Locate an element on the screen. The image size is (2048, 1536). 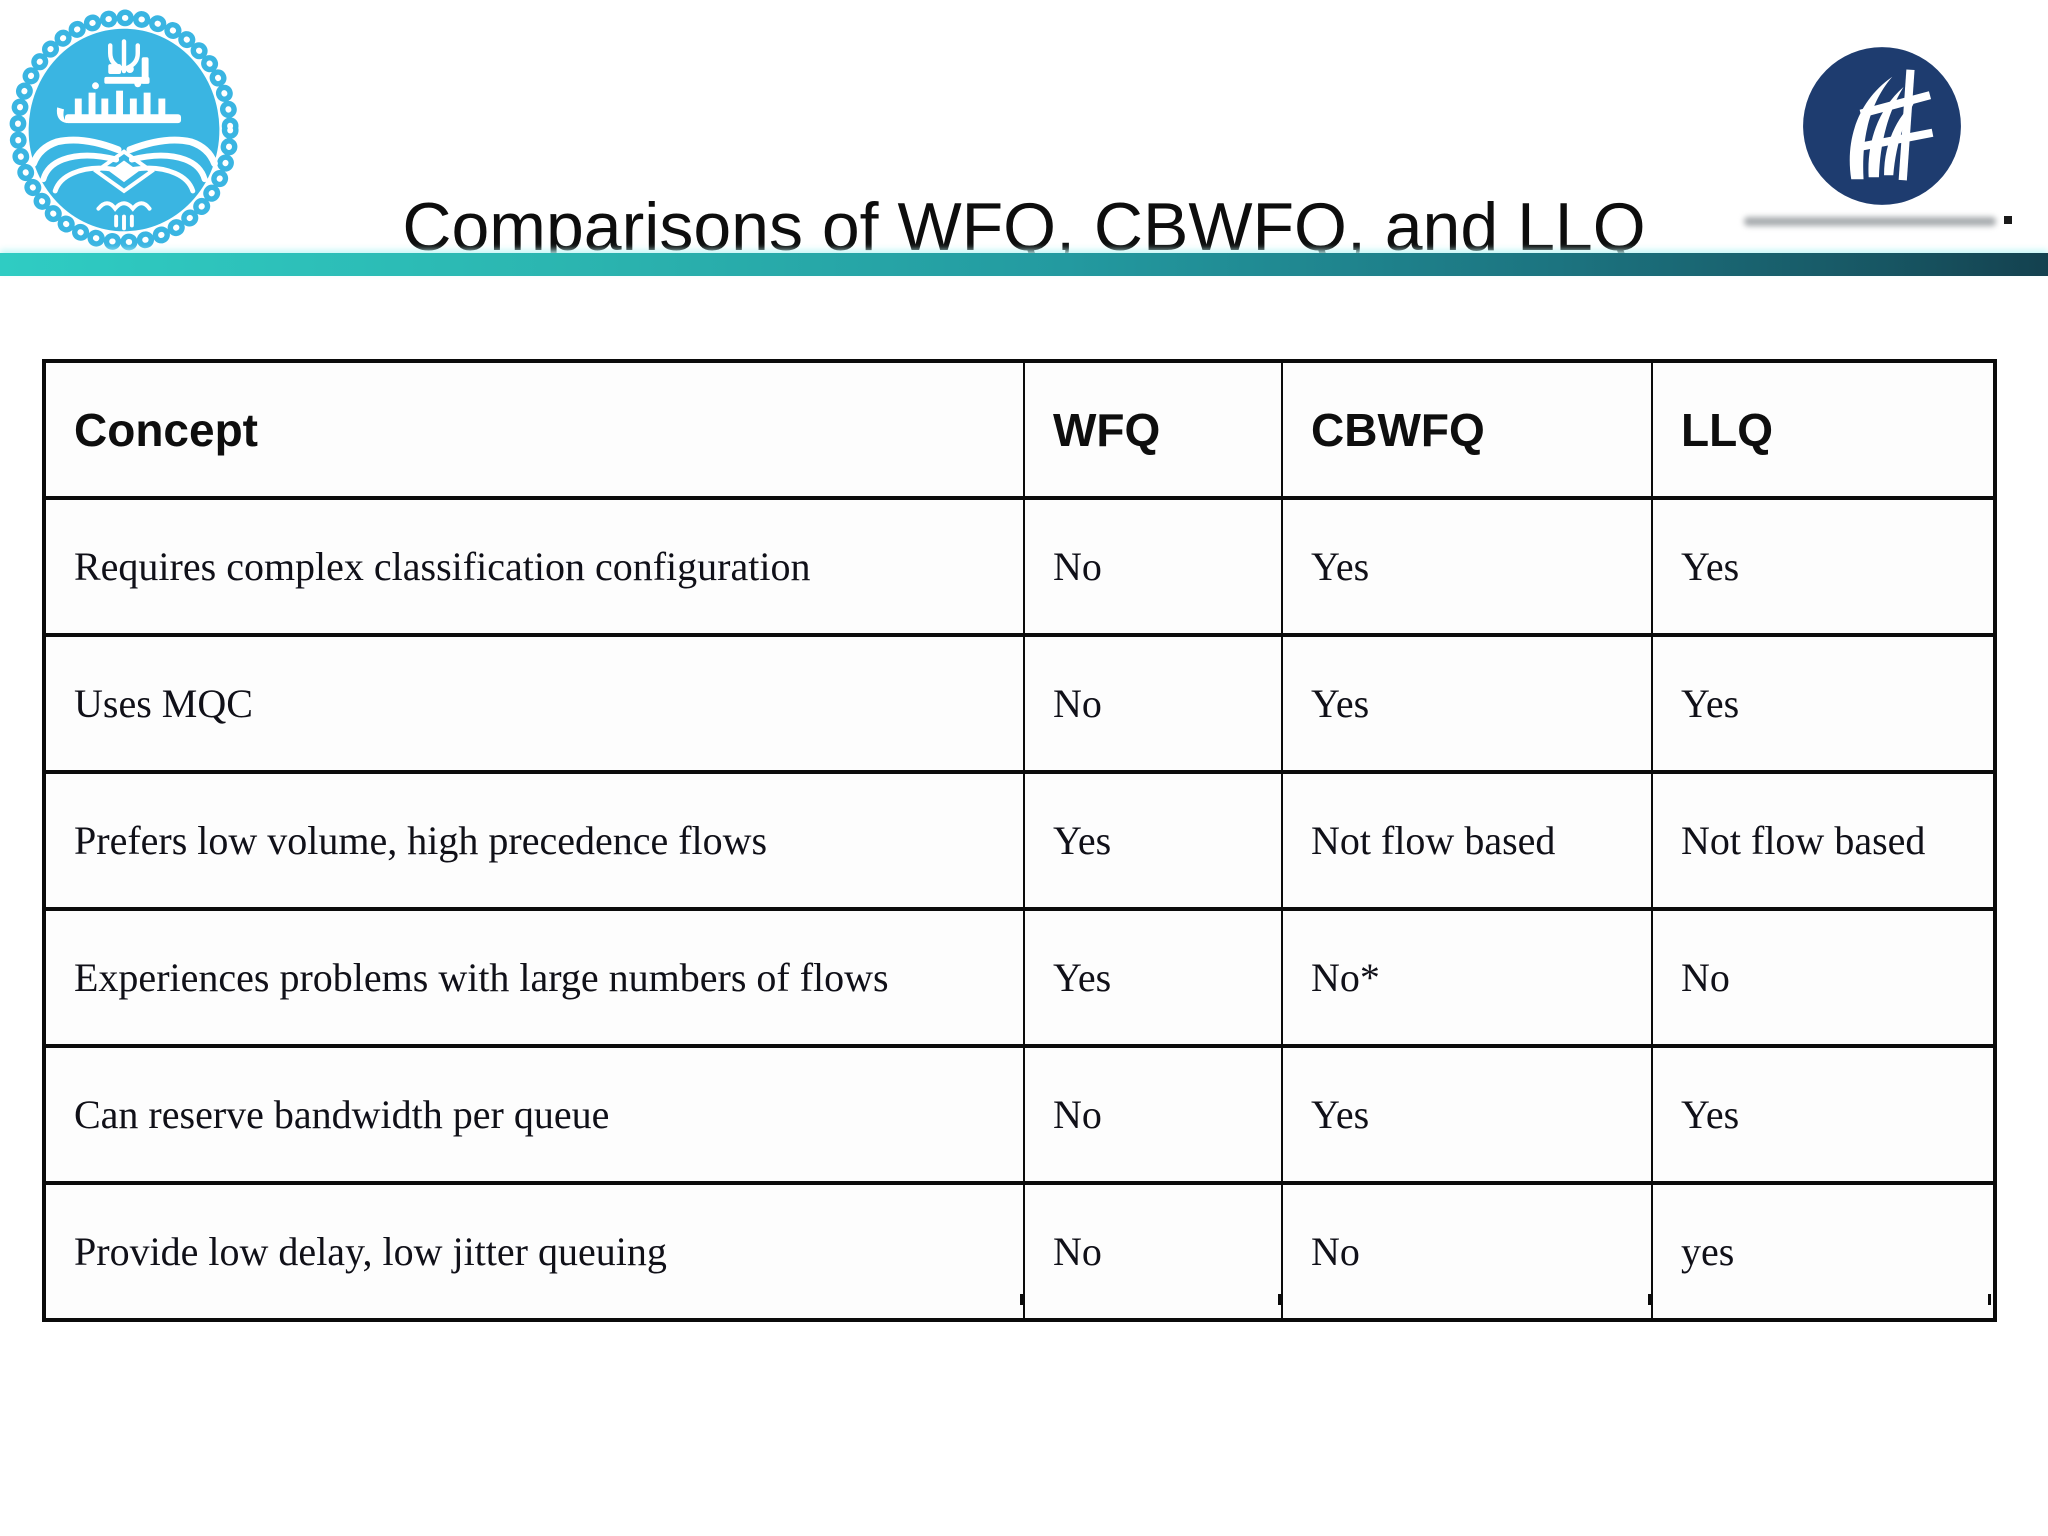
concept-cell: Provide low delay, low jitter queuing is located at coordinates (534, 1251).